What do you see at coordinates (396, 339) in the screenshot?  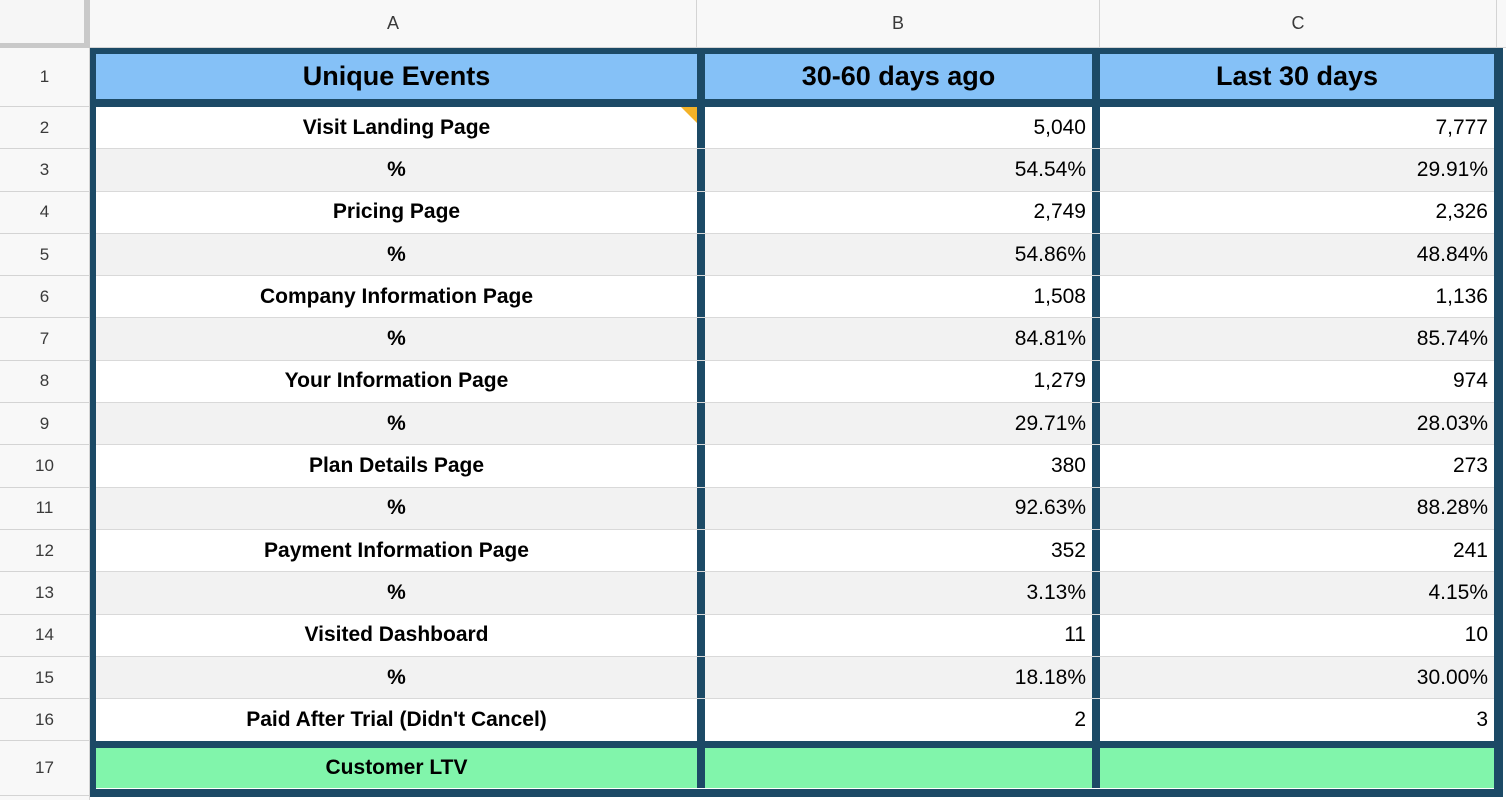 I see `cell-A7: %` at bounding box center [396, 339].